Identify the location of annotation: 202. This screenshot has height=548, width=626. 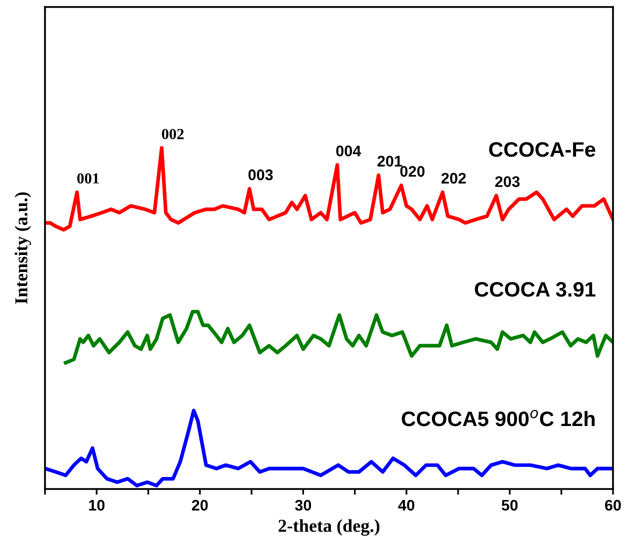
(453, 178).